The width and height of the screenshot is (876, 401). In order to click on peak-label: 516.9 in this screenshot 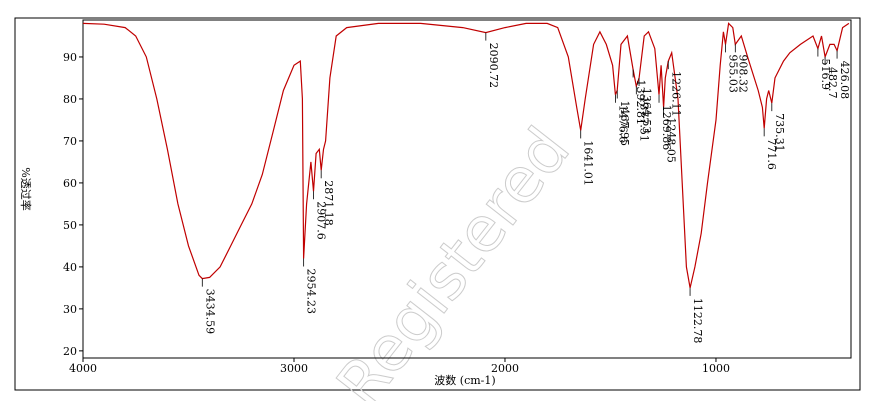, I will do `click(825, 75)`.